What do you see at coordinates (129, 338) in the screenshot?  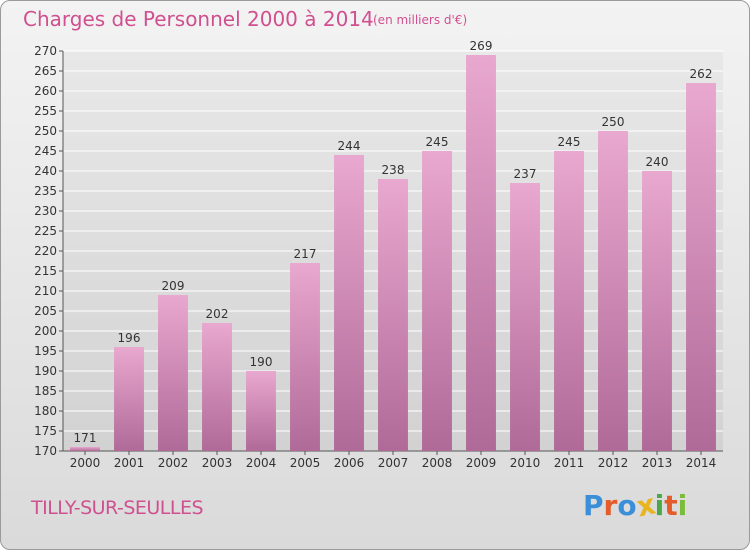 I see `value-label: 196` at bounding box center [129, 338].